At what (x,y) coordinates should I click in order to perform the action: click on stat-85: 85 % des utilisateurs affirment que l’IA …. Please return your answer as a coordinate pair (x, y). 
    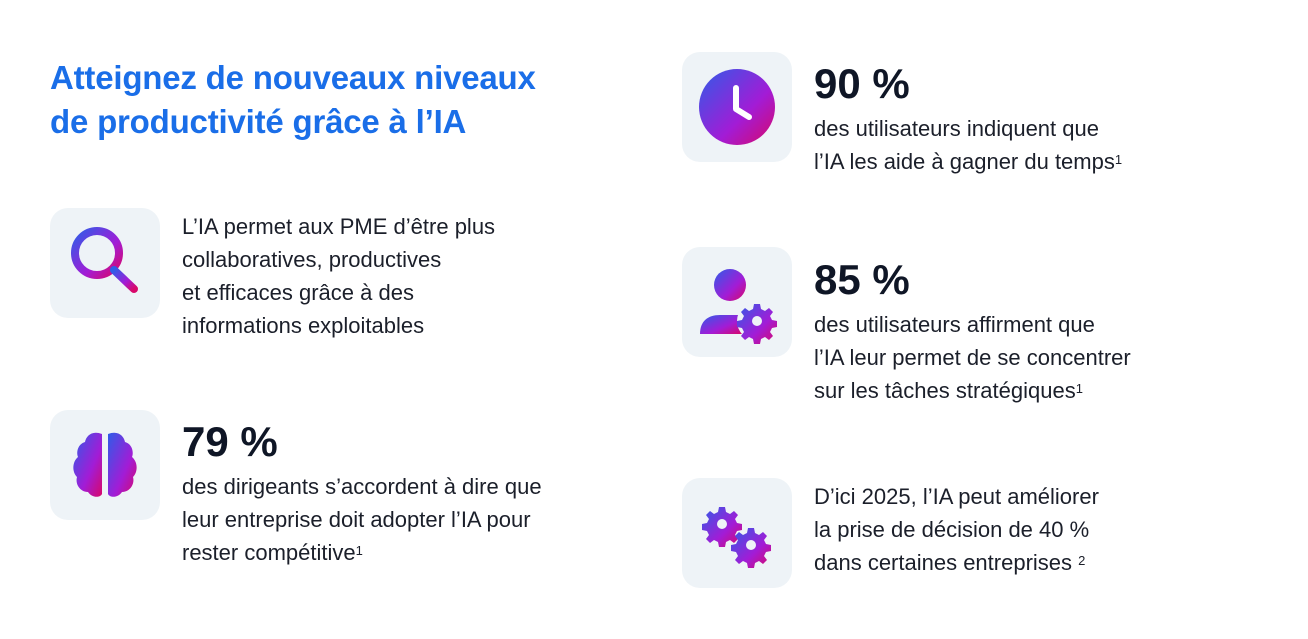
    Looking at the image, I should click on (972, 329).